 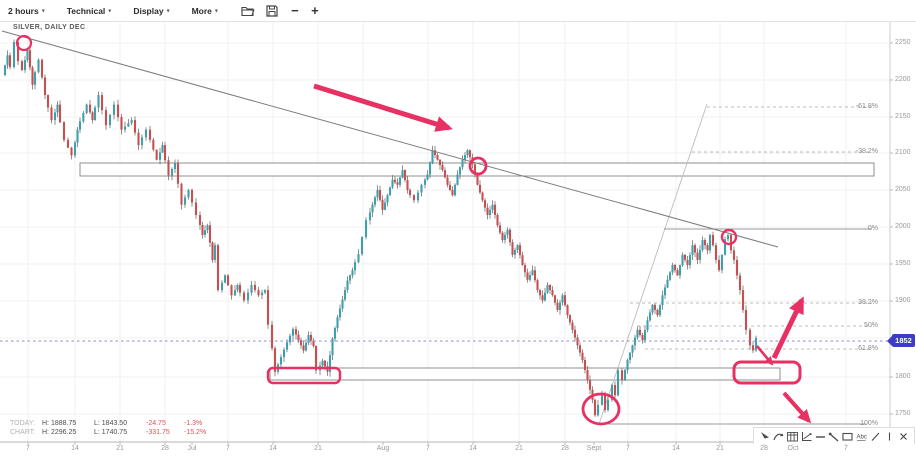 What do you see at coordinates (903, 300) in the screenshot?
I see `price-axis-label: 1900` at bounding box center [903, 300].